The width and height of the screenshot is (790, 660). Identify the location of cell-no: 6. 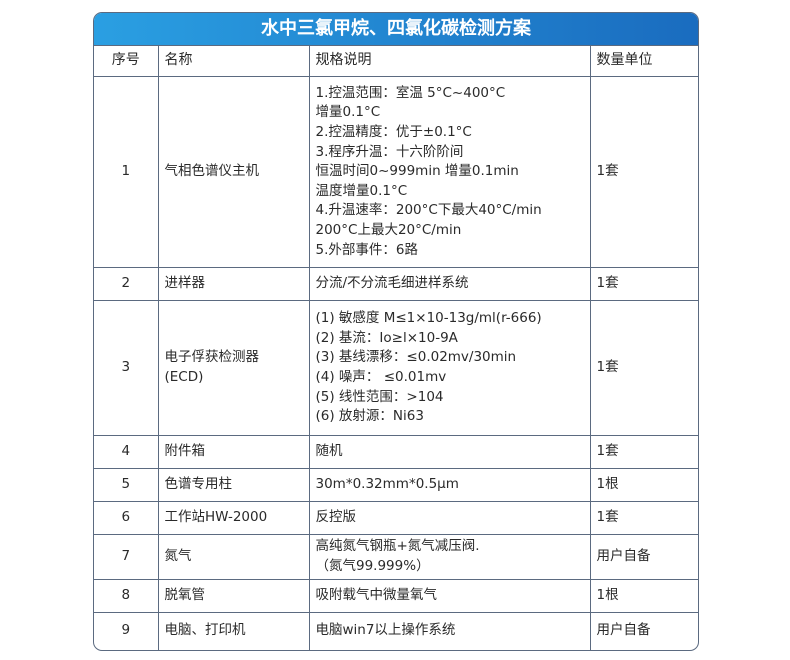
(126, 518).